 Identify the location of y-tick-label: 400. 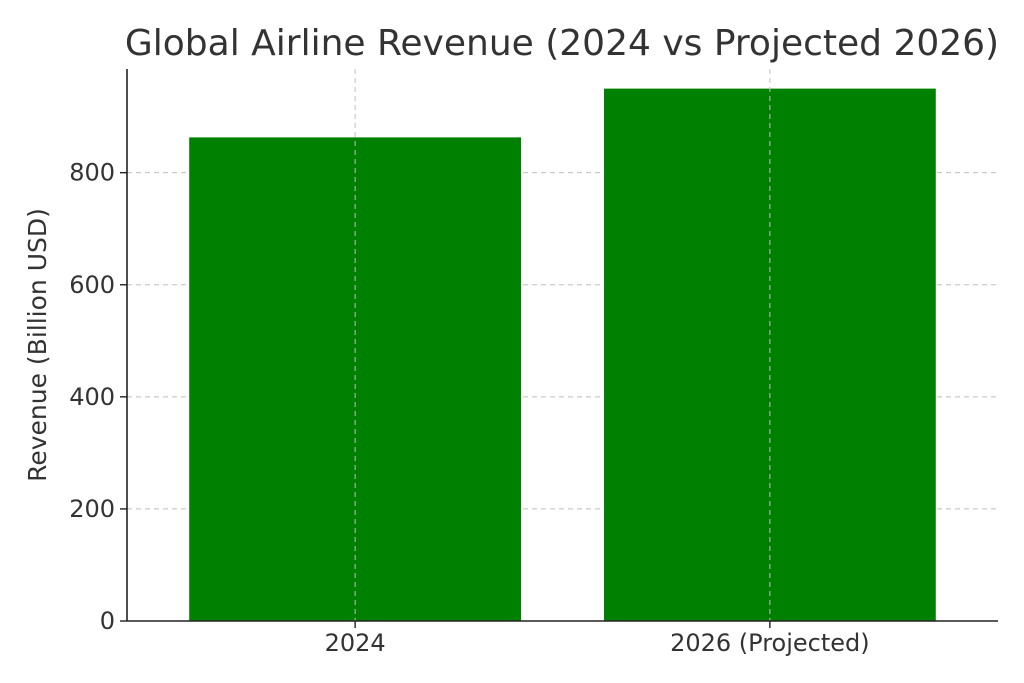
(92, 397).